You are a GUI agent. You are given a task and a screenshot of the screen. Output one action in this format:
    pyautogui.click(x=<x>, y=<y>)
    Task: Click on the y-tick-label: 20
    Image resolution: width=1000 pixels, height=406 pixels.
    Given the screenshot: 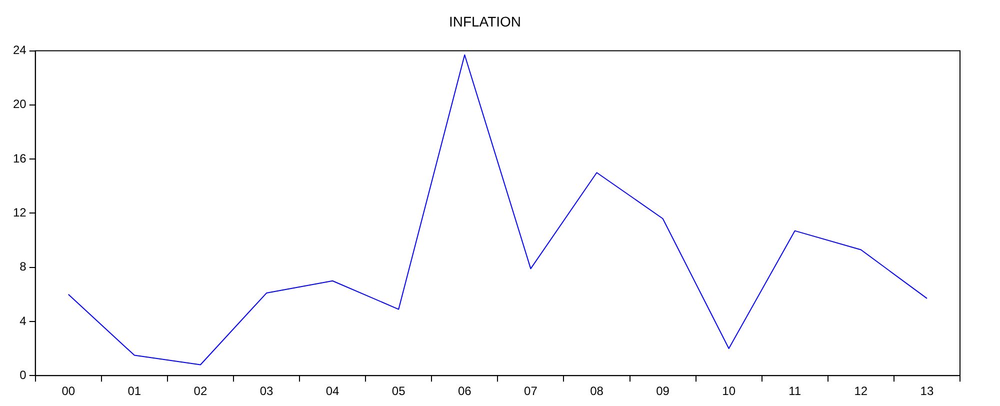 What is the action you would take?
    pyautogui.click(x=19, y=104)
    